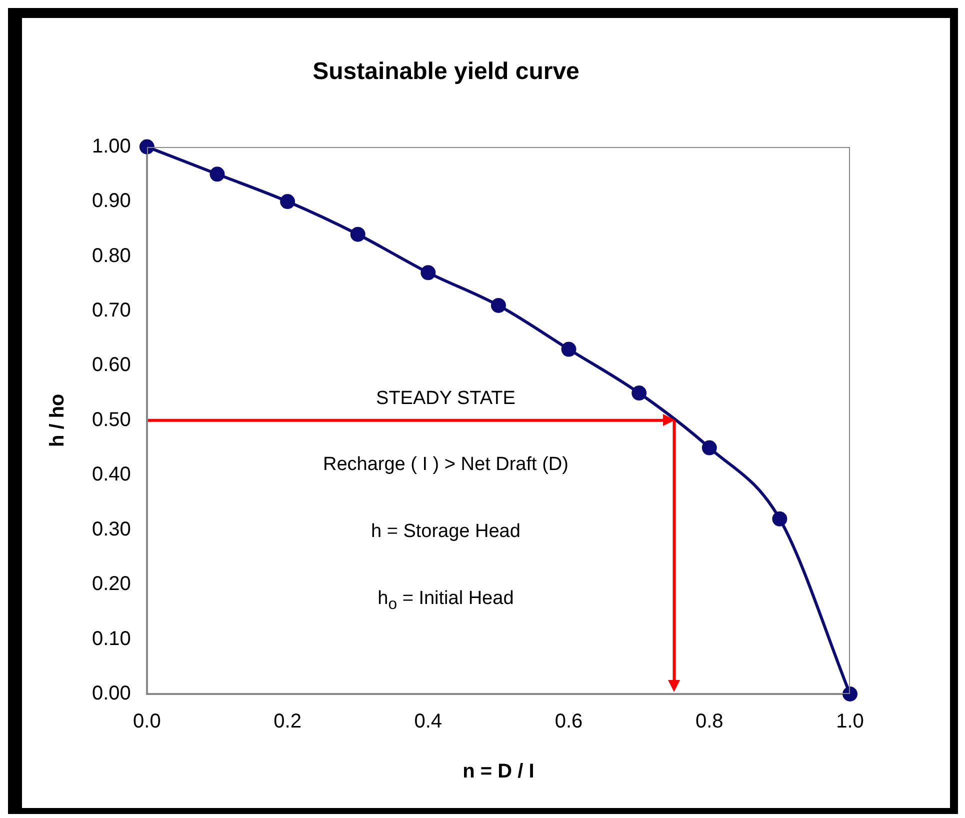 This screenshot has height=818, width=965. What do you see at coordinates (428, 721) in the screenshot?
I see `x-tick-label: 0.4` at bounding box center [428, 721].